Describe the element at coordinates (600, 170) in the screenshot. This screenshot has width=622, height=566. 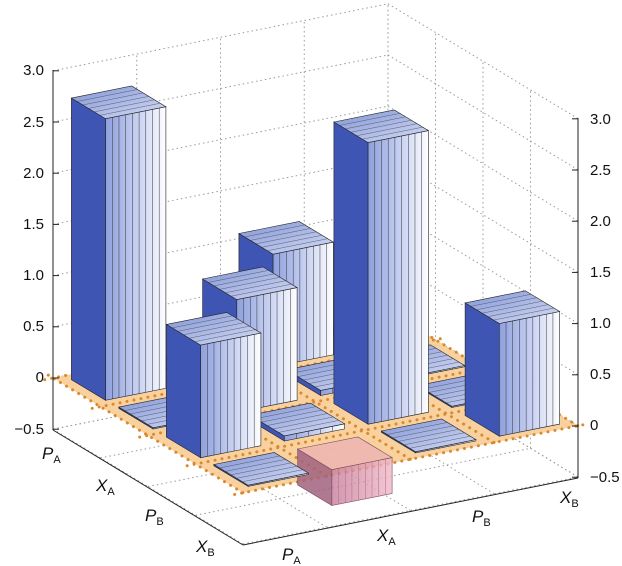
I see `z-tick-right: 2.5` at that location.